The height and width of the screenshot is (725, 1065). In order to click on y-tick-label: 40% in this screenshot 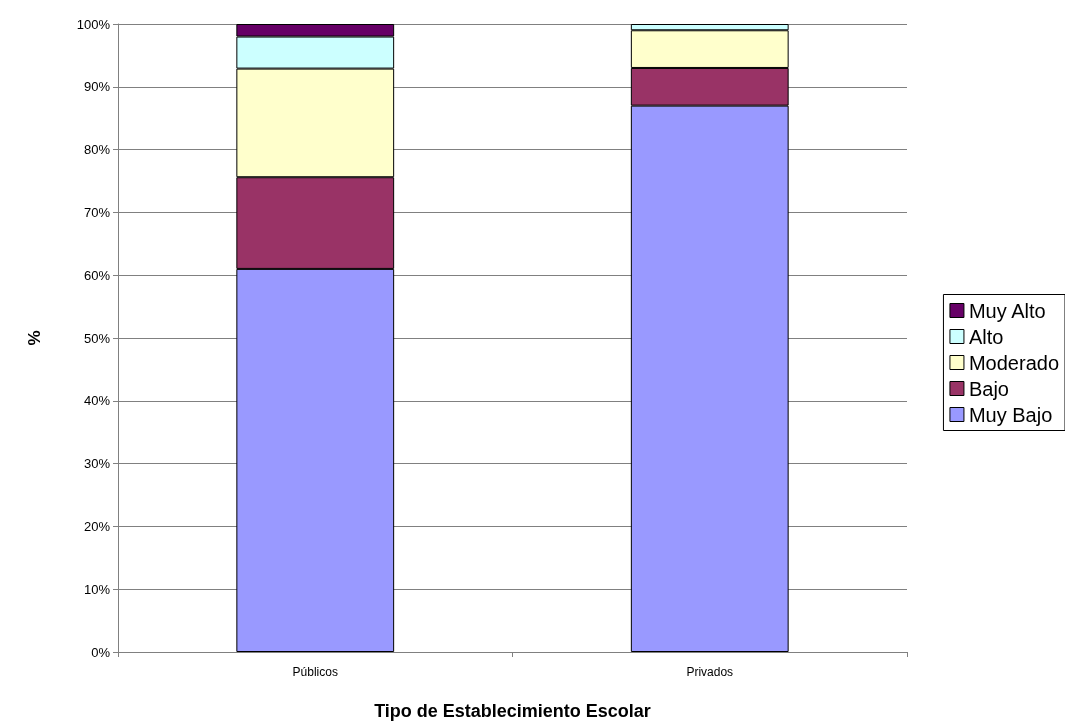, I will do `click(97, 401)`.